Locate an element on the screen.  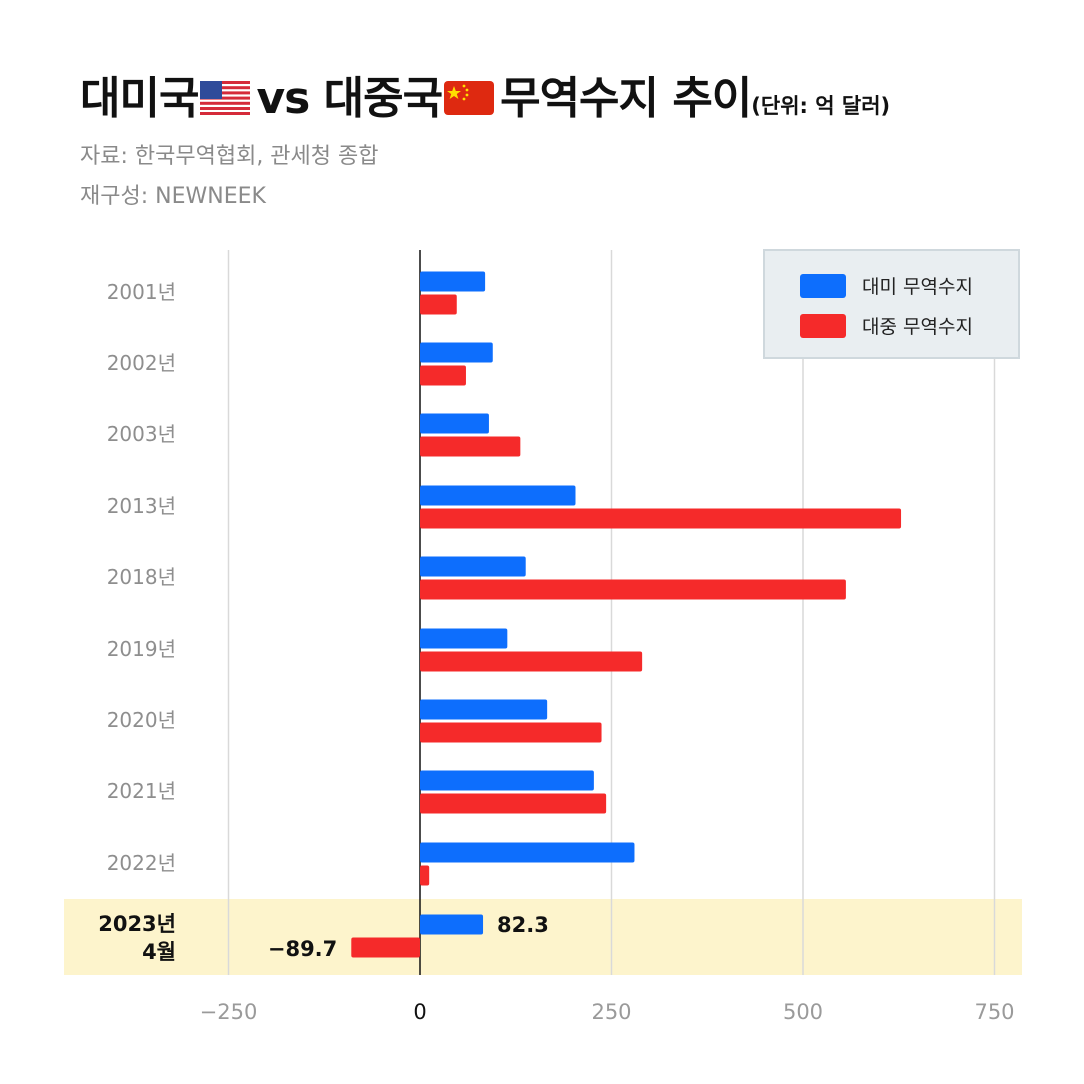
data-label-us: 82.3 is located at coordinates (523, 925).